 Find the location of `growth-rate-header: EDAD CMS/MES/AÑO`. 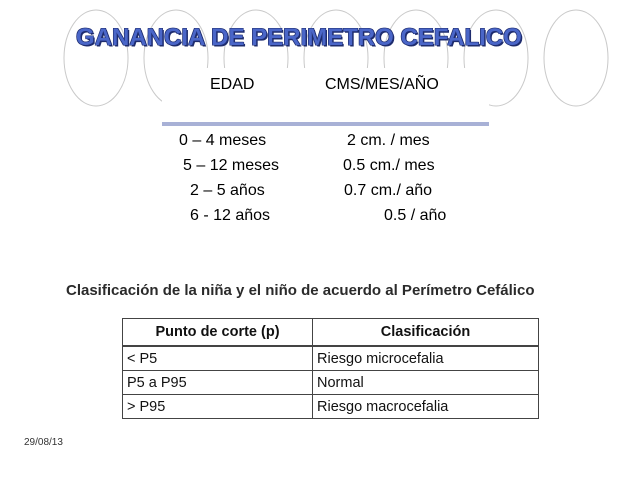

growth-rate-header: EDAD CMS/MES/AÑO is located at coordinates (325, 97).